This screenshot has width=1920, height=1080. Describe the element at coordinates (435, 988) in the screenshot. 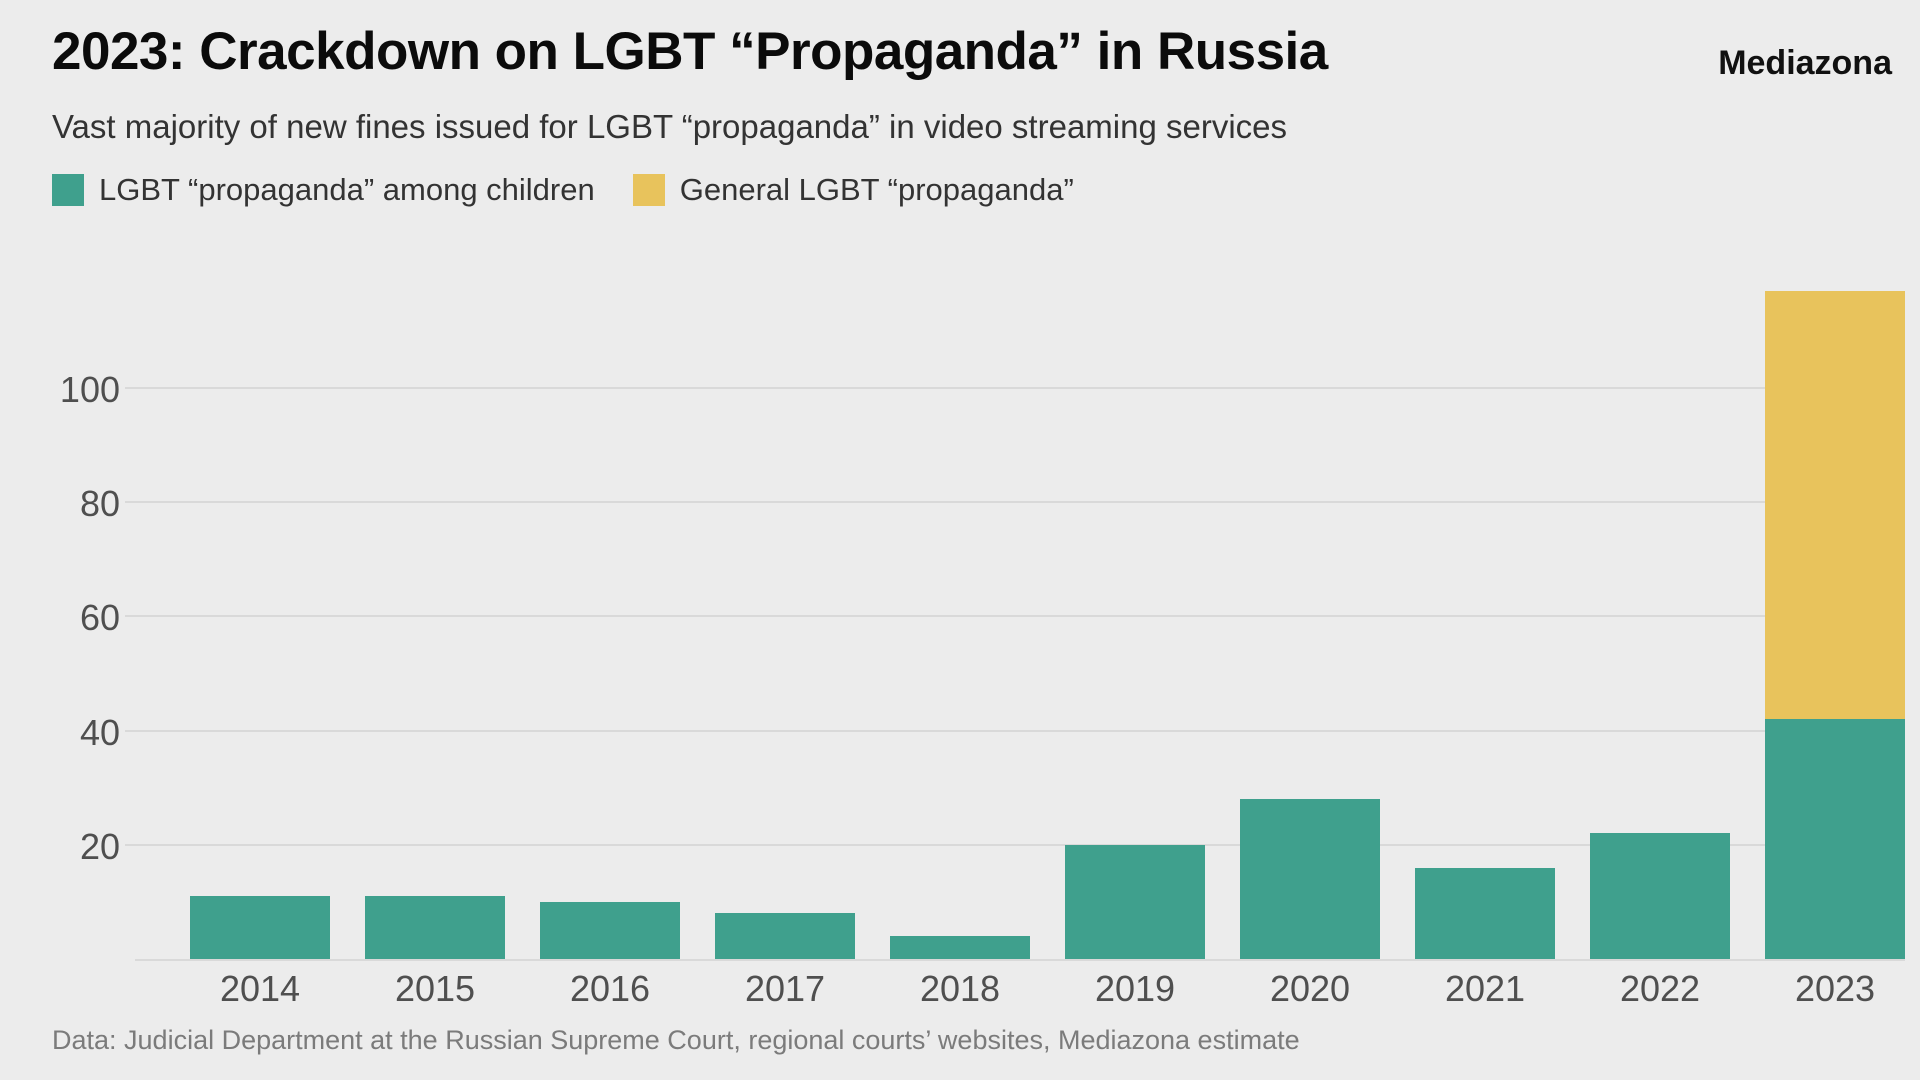

I see `x-tick-label: 2015` at that location.